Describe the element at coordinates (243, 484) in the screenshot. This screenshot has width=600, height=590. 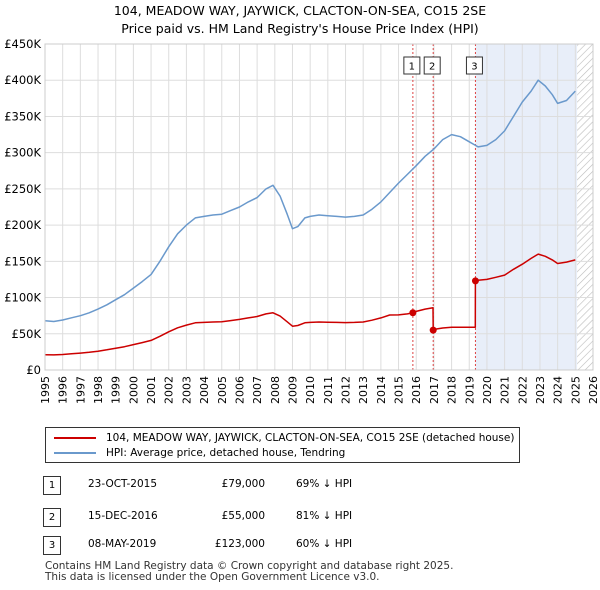
I see `transaction-price: £79,000` at that location.